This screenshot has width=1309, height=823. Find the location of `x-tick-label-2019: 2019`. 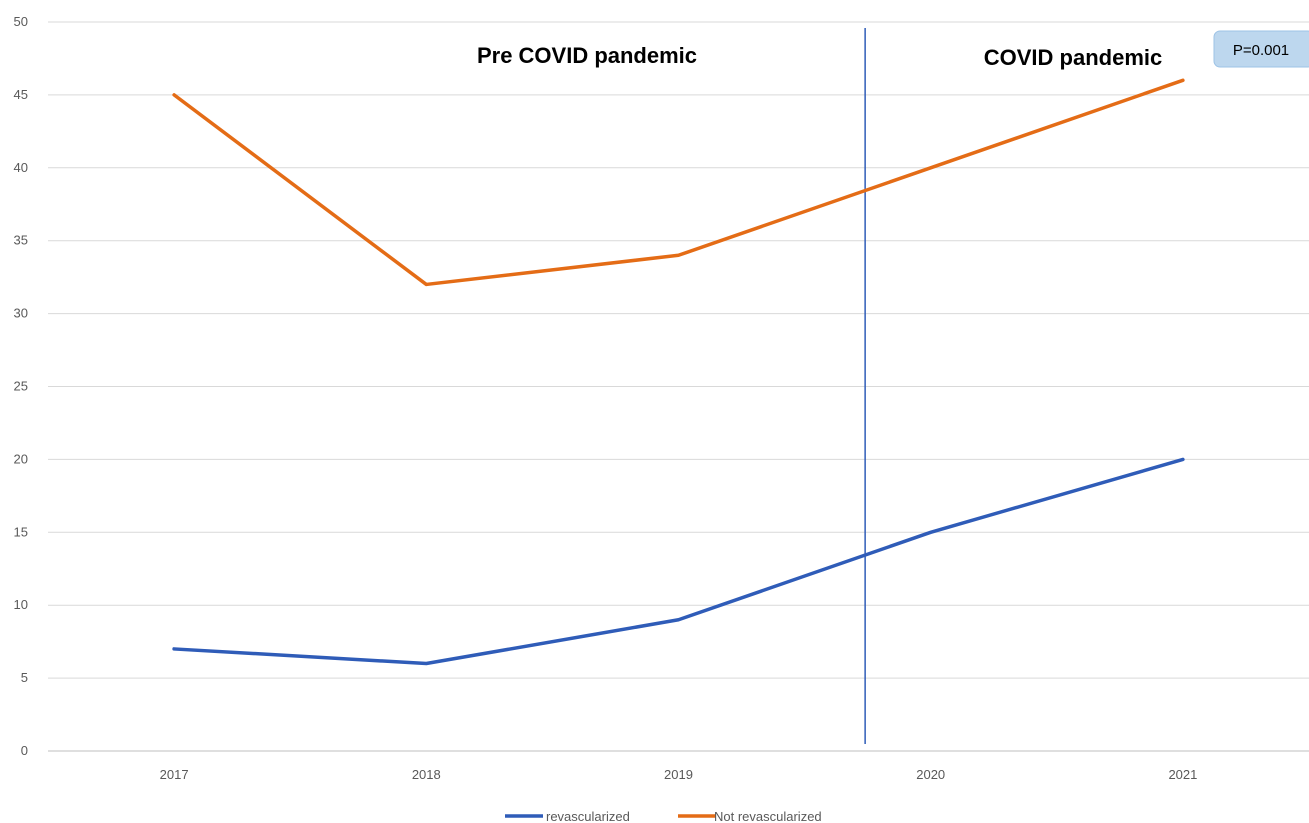

x-tick-label-2019: 2019 is located at coordinates (678, 774).